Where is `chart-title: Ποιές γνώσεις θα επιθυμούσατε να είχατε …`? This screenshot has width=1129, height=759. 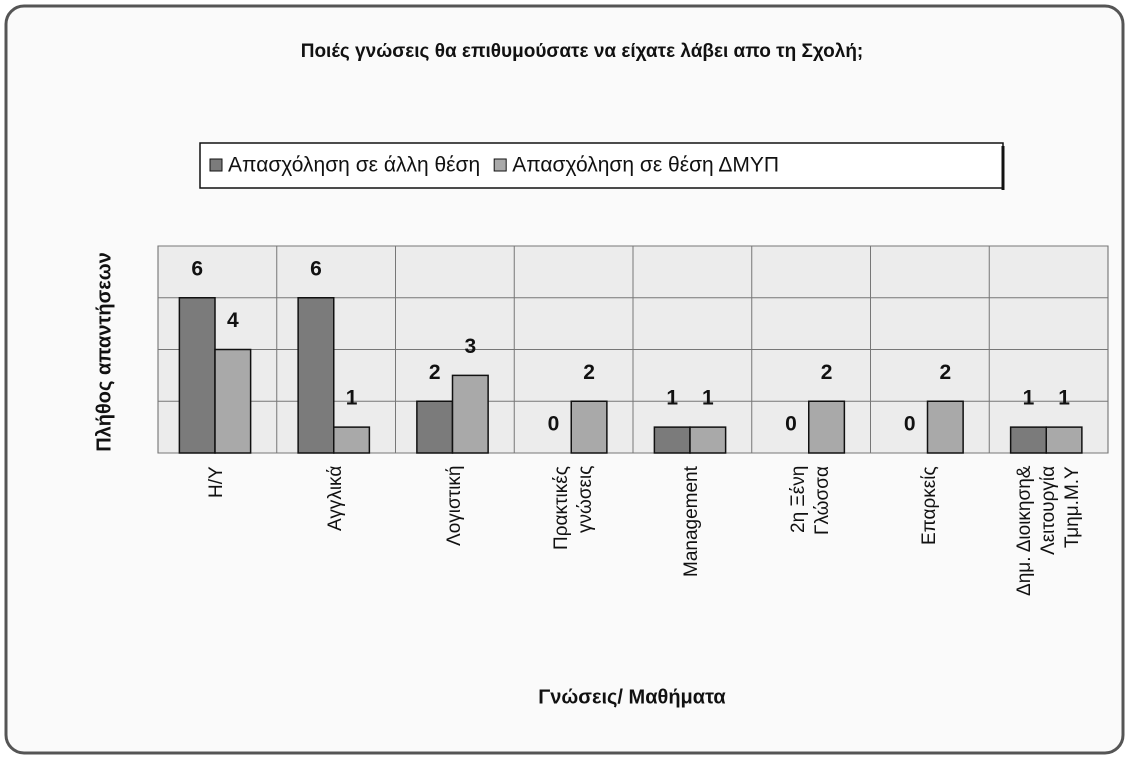
chart-title: Ποιές γνώσεις θα επιθυμούσατε να είχατε … is located at coordinates (582, 51).